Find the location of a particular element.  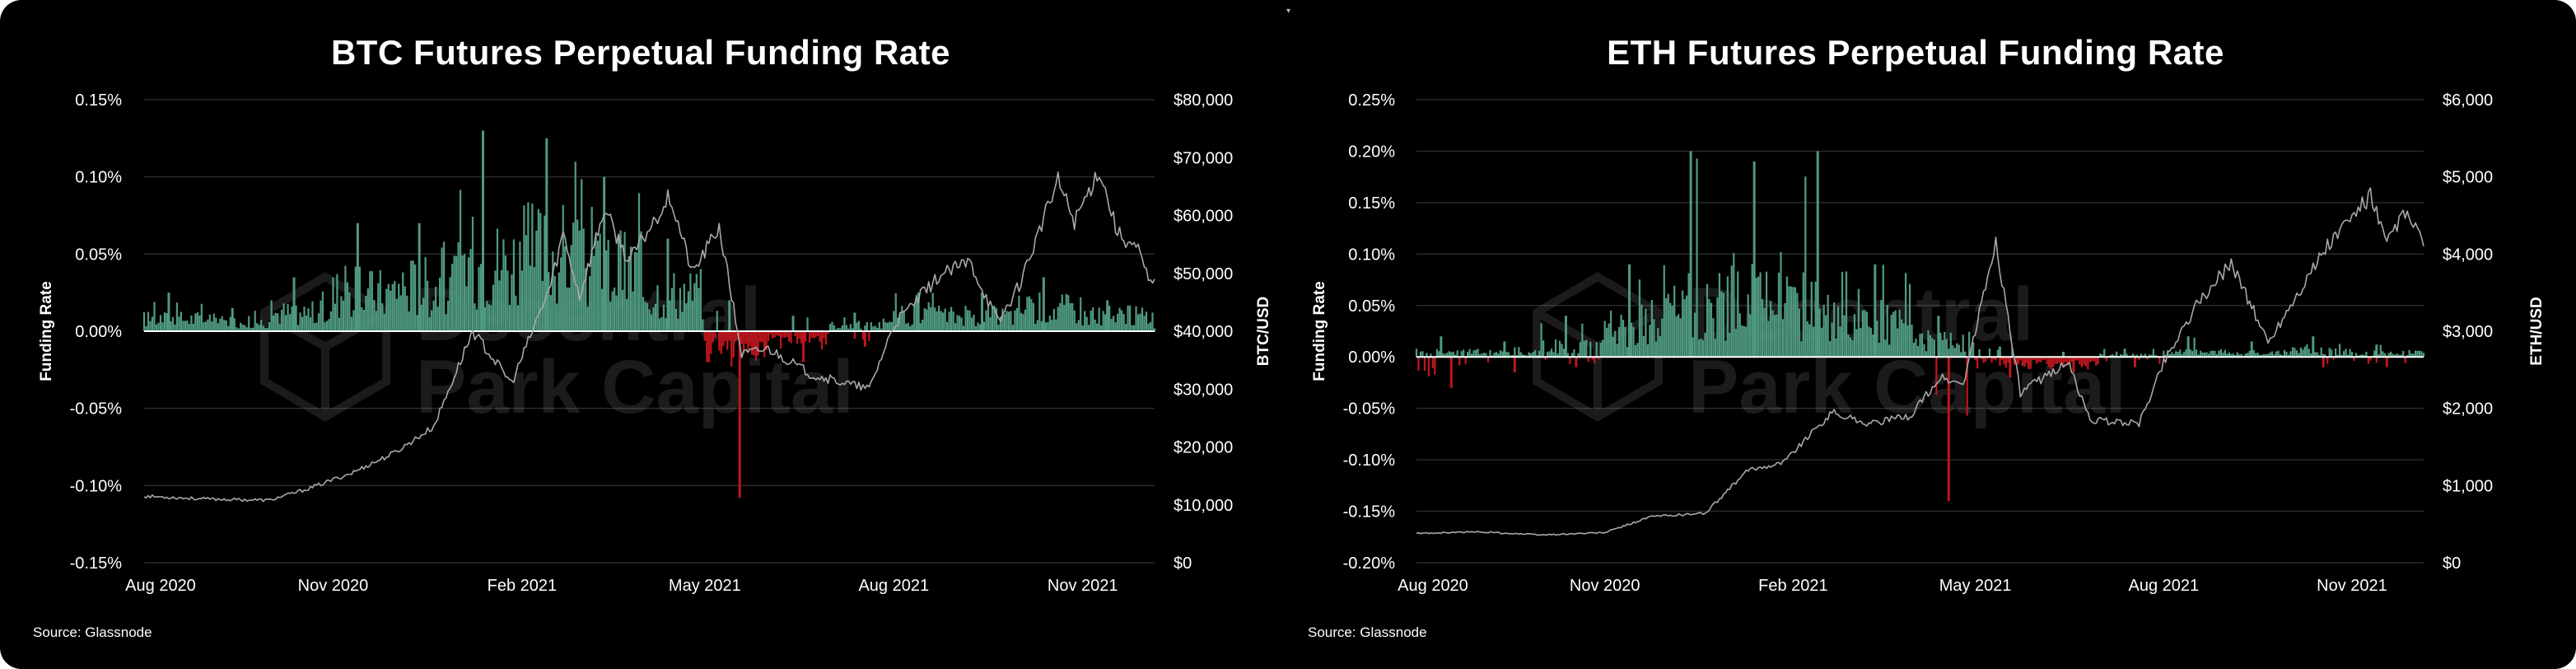

y2-tick-label: $50,000 is located at coordinates (1203, 274).